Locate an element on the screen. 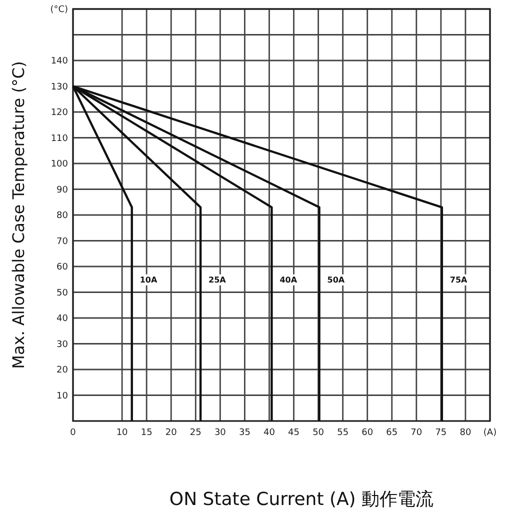 This screenshot has height=519, width=505. x-tick-label: 60 is located at coordinates (368, 433).